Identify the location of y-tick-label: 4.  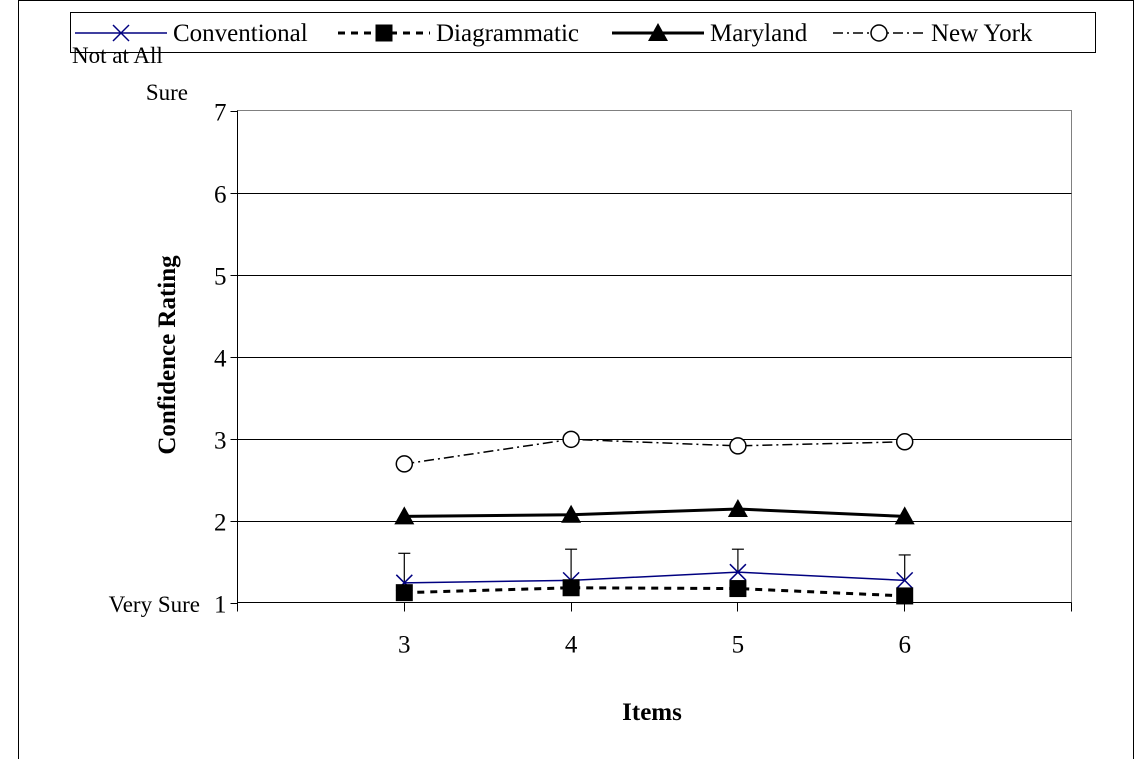
(220, 359).